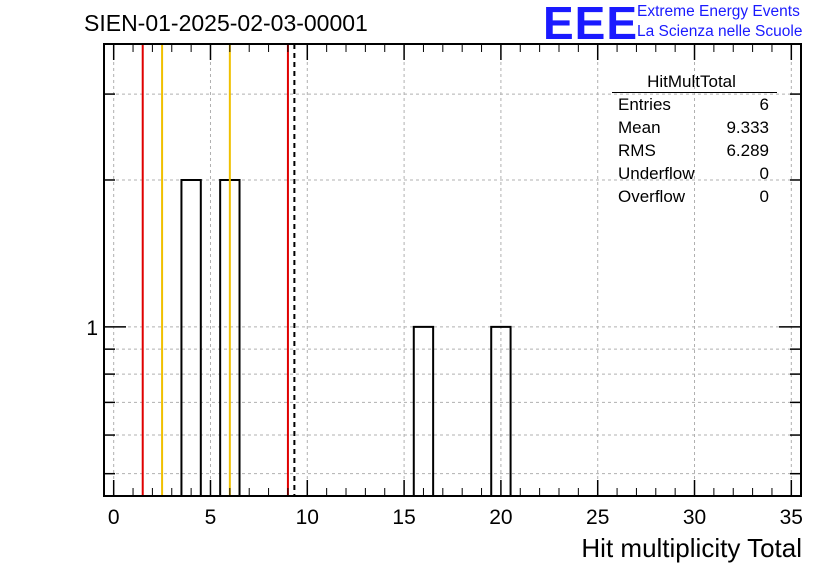  I want to click on y-tick-labels: 1, so click(92, 328).